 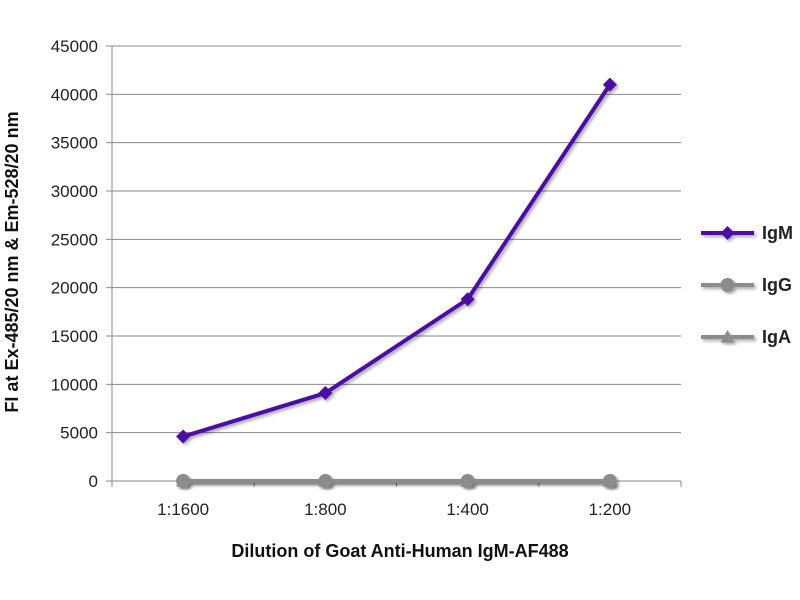 What do you see at coordinates (325, 509) in the screenshot?
I see `x-tick-label: 1:800` at bounding box center [325, 509].